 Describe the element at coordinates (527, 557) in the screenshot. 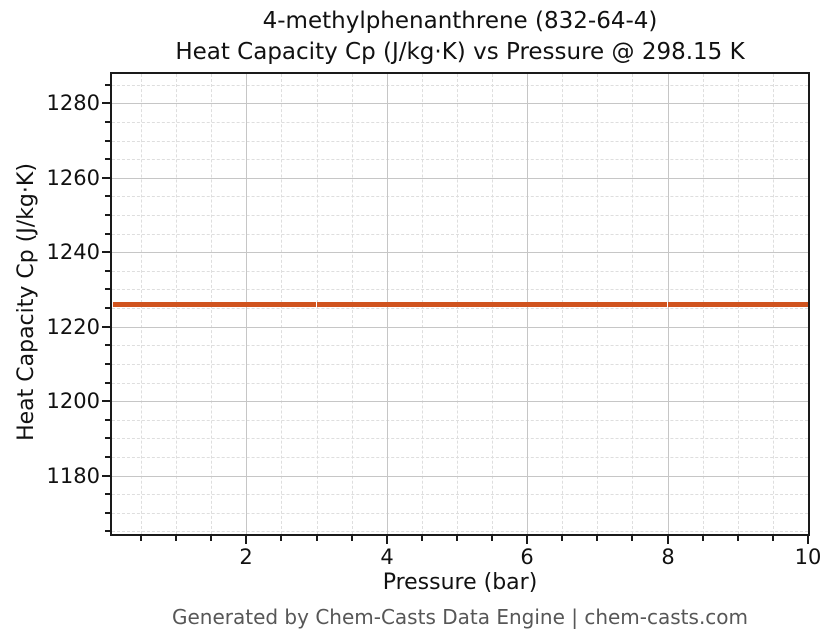

I see `x-tick-label: 6` at that location.